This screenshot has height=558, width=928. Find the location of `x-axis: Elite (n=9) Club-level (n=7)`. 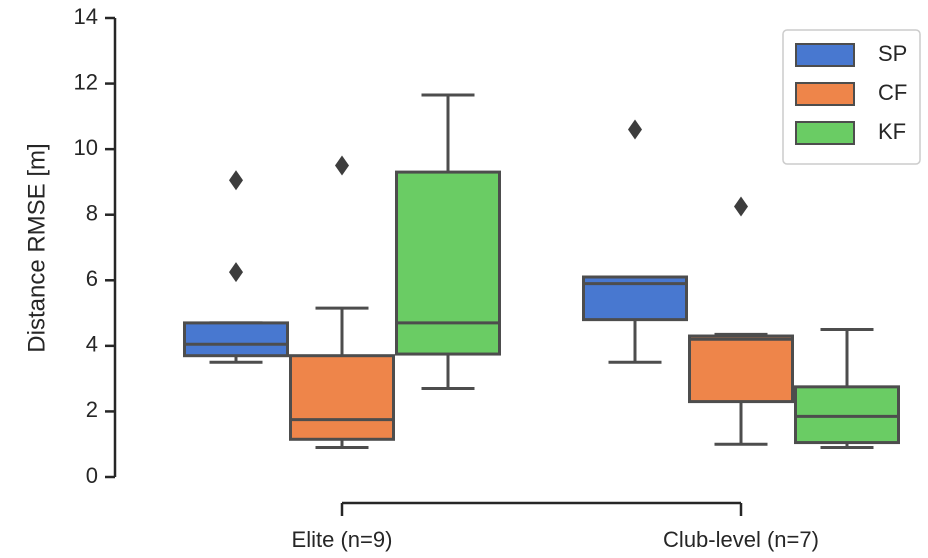

x-axis: Elite (n=9) Club-level (n=7) is located at coordinates (555, 526).